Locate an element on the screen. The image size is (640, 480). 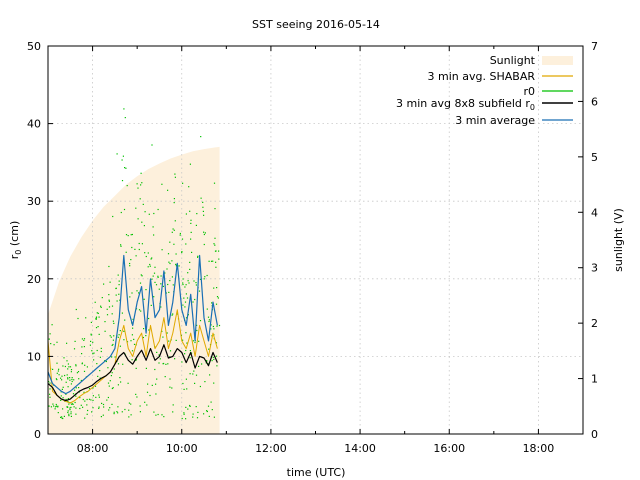
legend-swatch-sunlight is located at coordinates (557, 60).